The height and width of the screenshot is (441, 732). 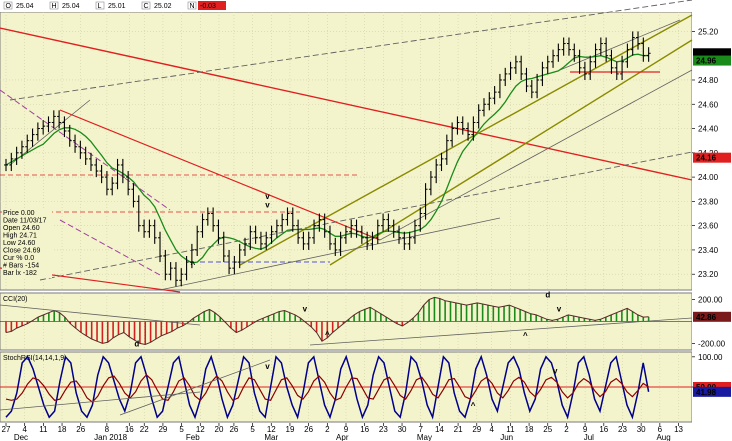 What do you see at coordinates (290, 429) in the screenshot?
I see `x-day-label: 19` at bounding box center [290, 429].